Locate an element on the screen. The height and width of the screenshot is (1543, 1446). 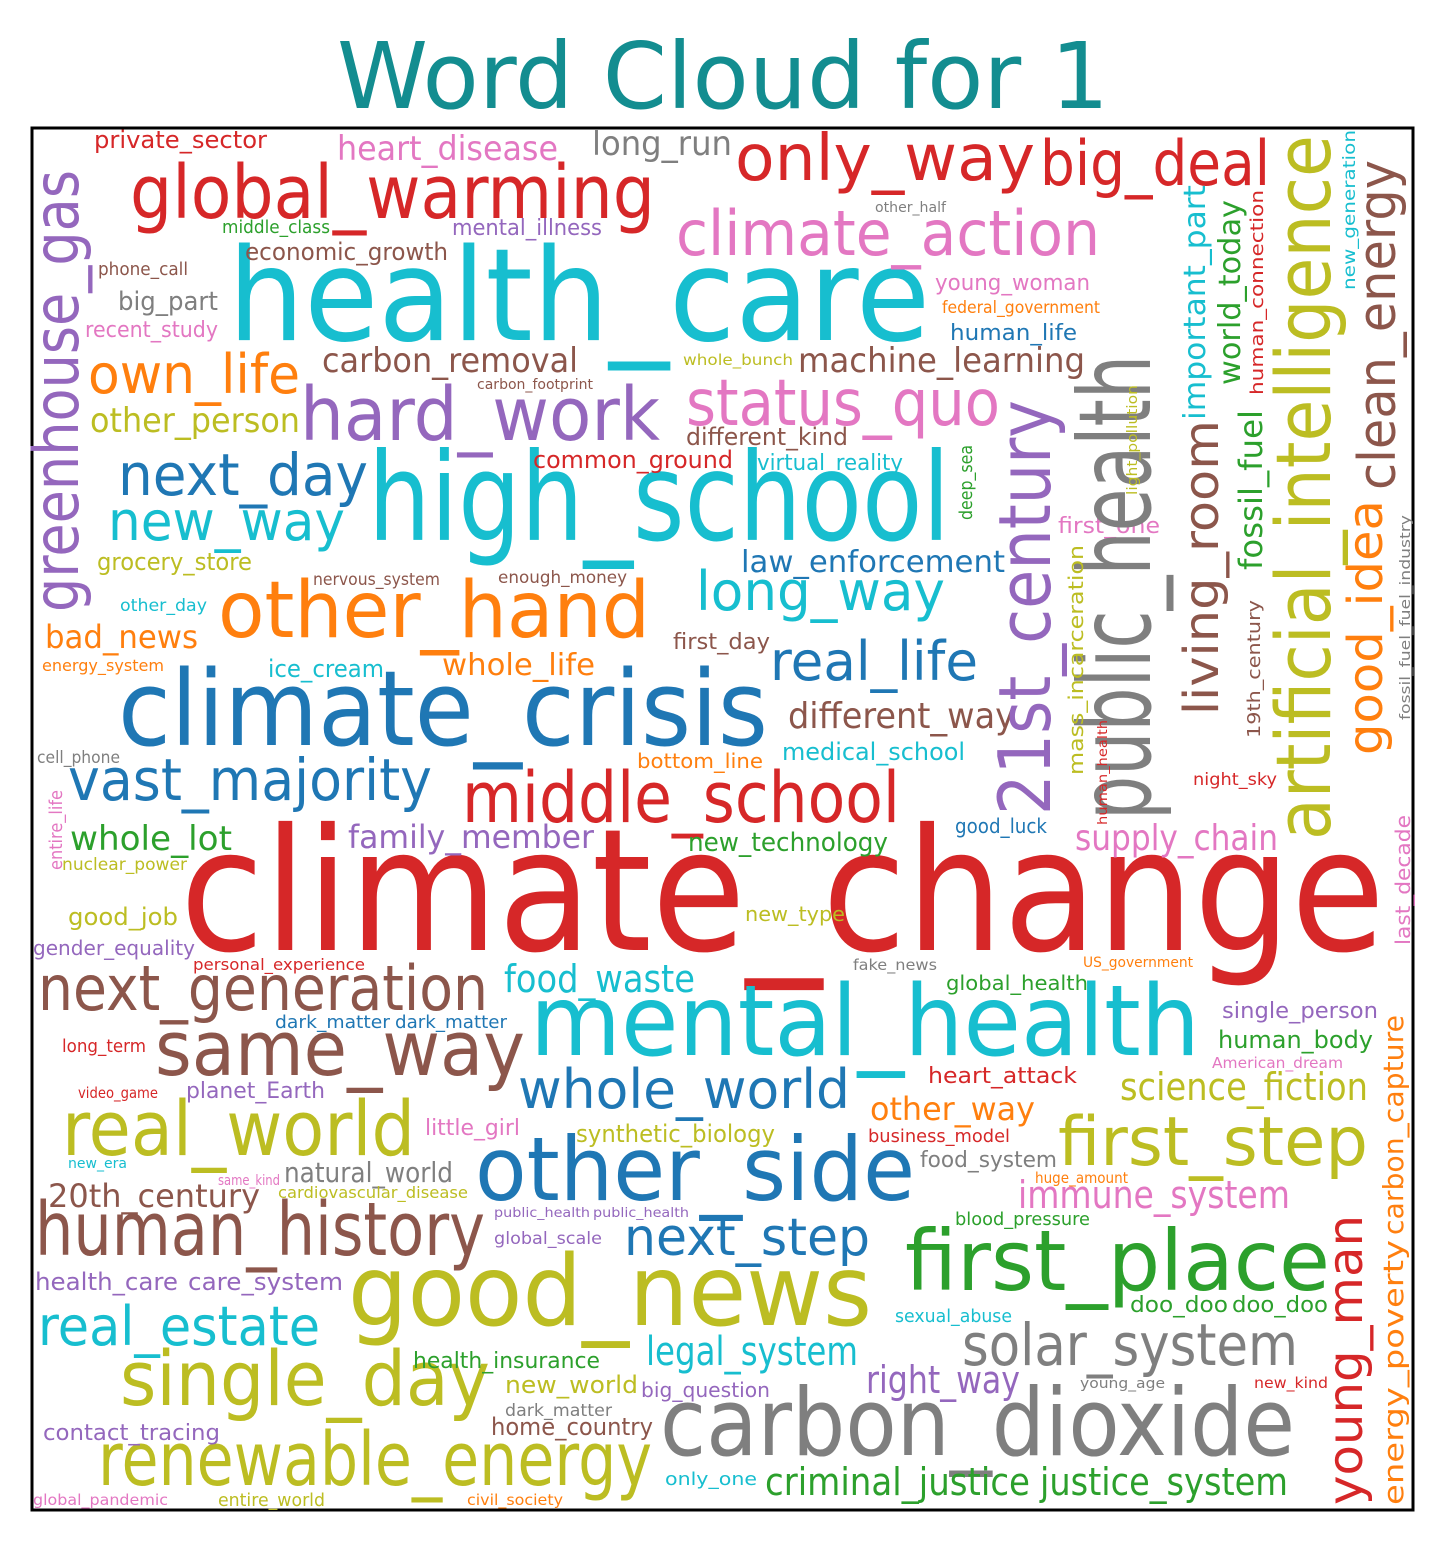
word: 20th_century is located at coordinates (154, 1196).